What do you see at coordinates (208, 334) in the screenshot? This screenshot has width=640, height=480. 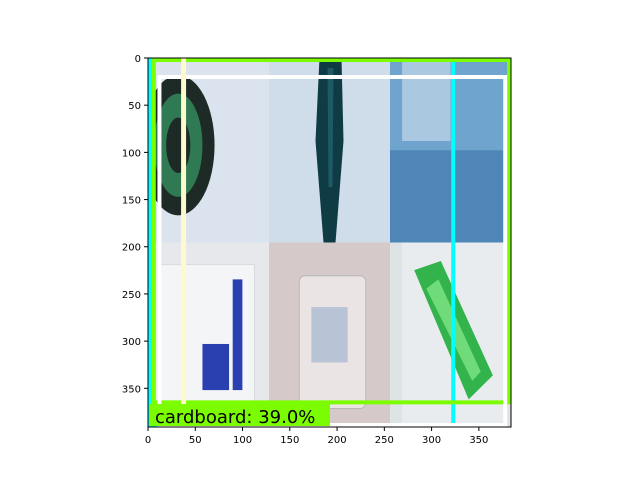 I see `tile-white-package` at bounding box center [208, 334].